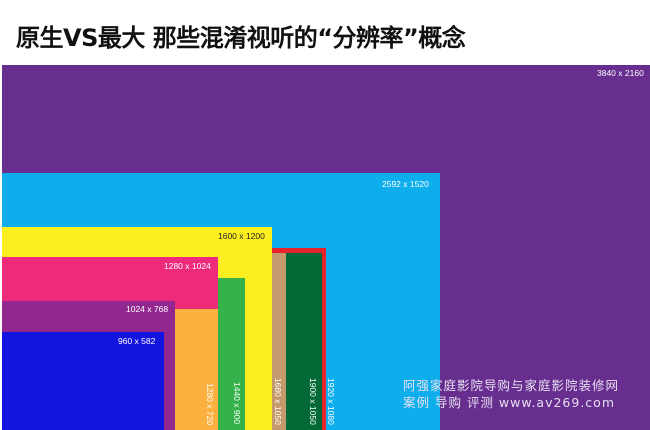 The width and height of the screenshot is (650, 430). I want to click on label-1440x900: 1440 x 900, so click(237, 403).